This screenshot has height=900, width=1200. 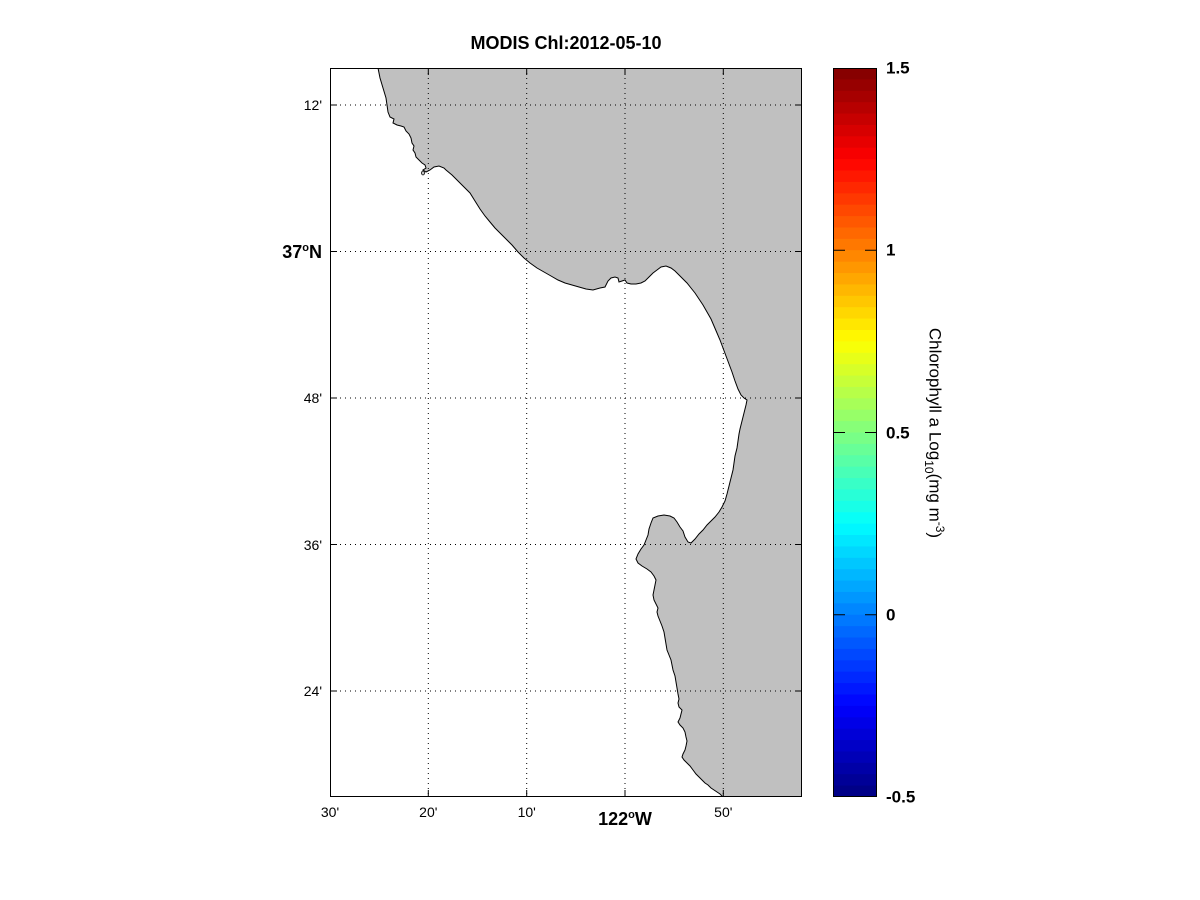 I want to click on x-tick-label: 50', so click(x=723, y=812).